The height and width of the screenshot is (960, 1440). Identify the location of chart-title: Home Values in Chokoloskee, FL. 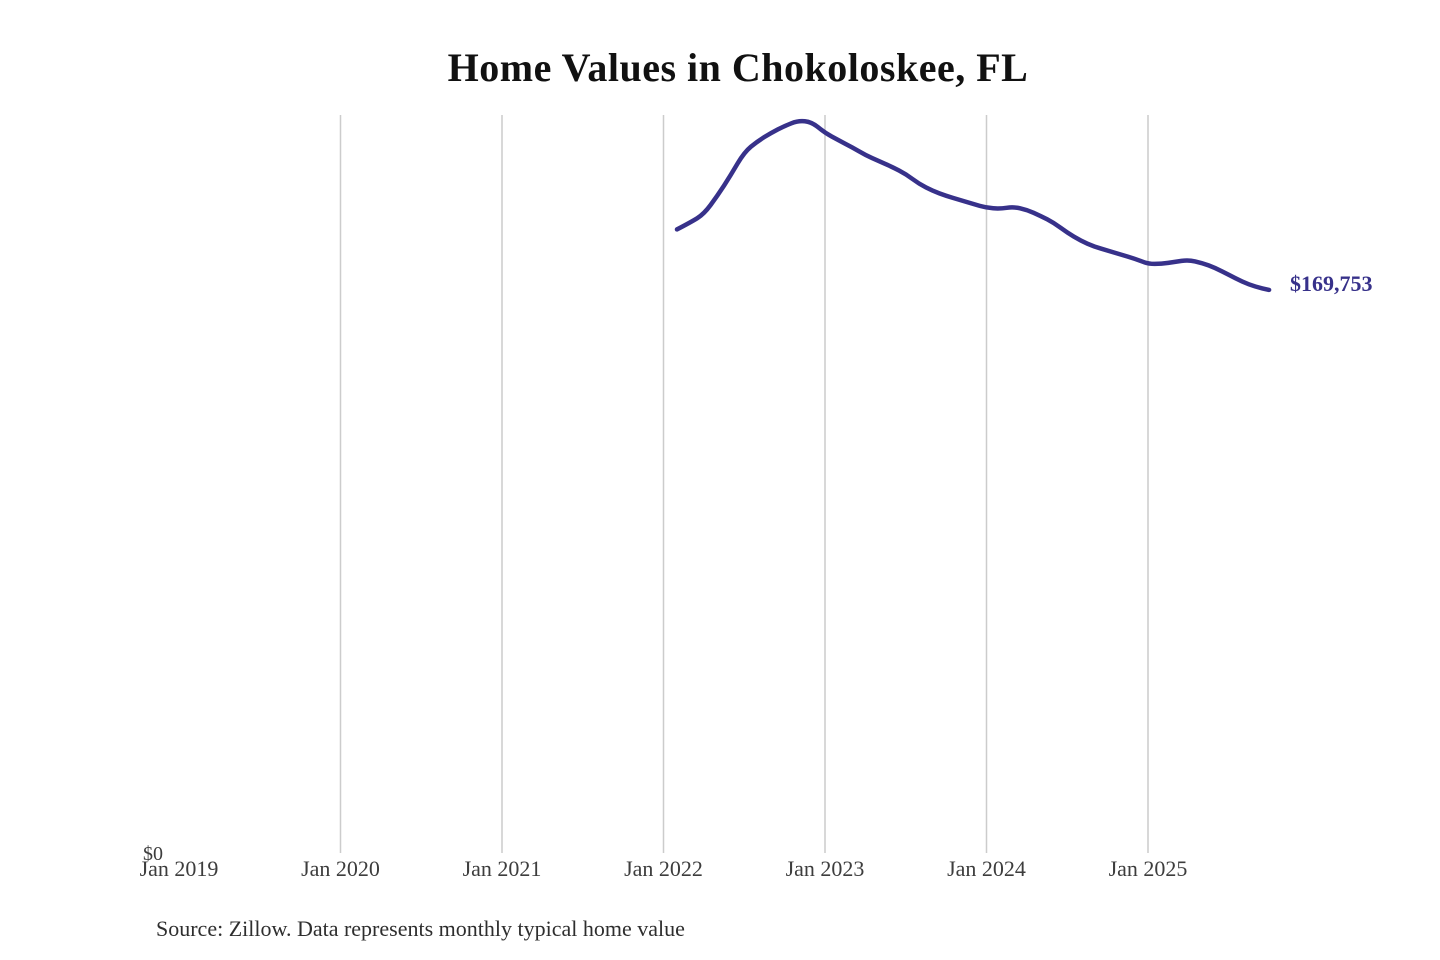
(738, 67).